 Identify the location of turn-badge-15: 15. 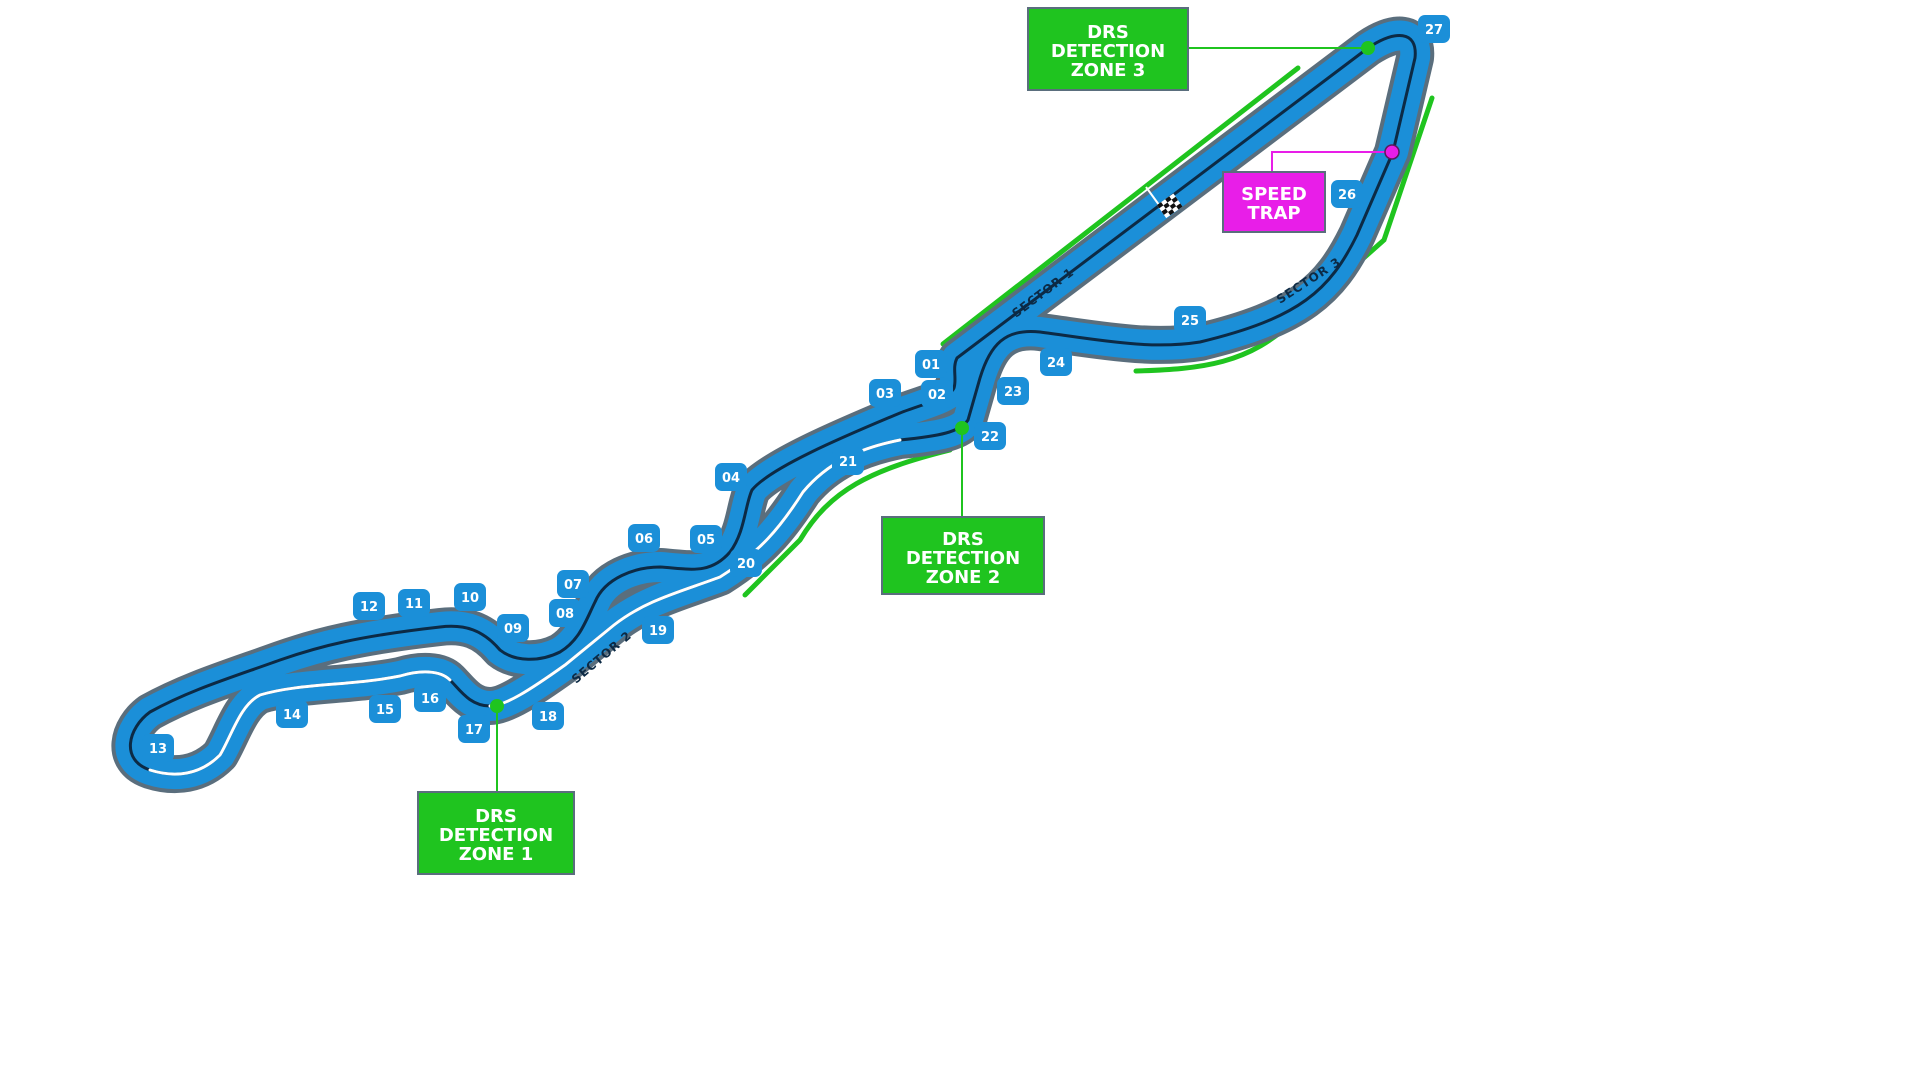
(385, 709).